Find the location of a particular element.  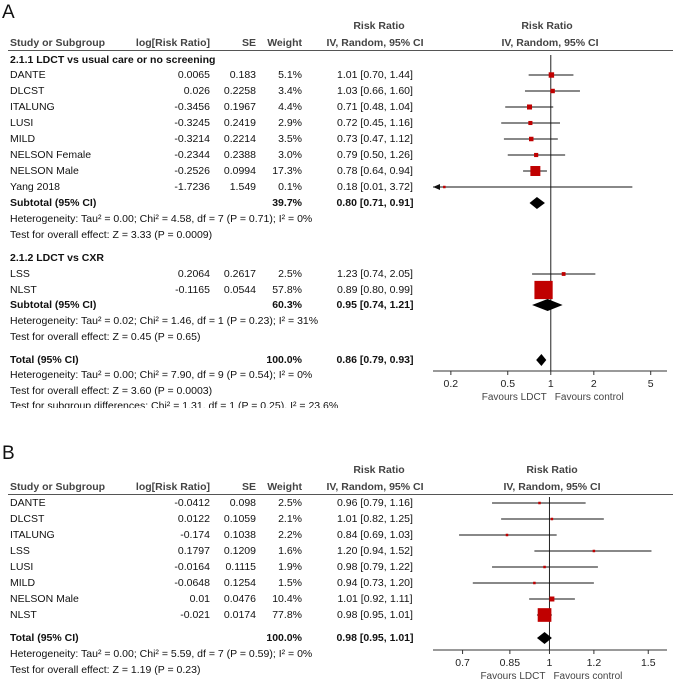

a-g1-logrr: -0.3245 is located at coordinates (192, 123).